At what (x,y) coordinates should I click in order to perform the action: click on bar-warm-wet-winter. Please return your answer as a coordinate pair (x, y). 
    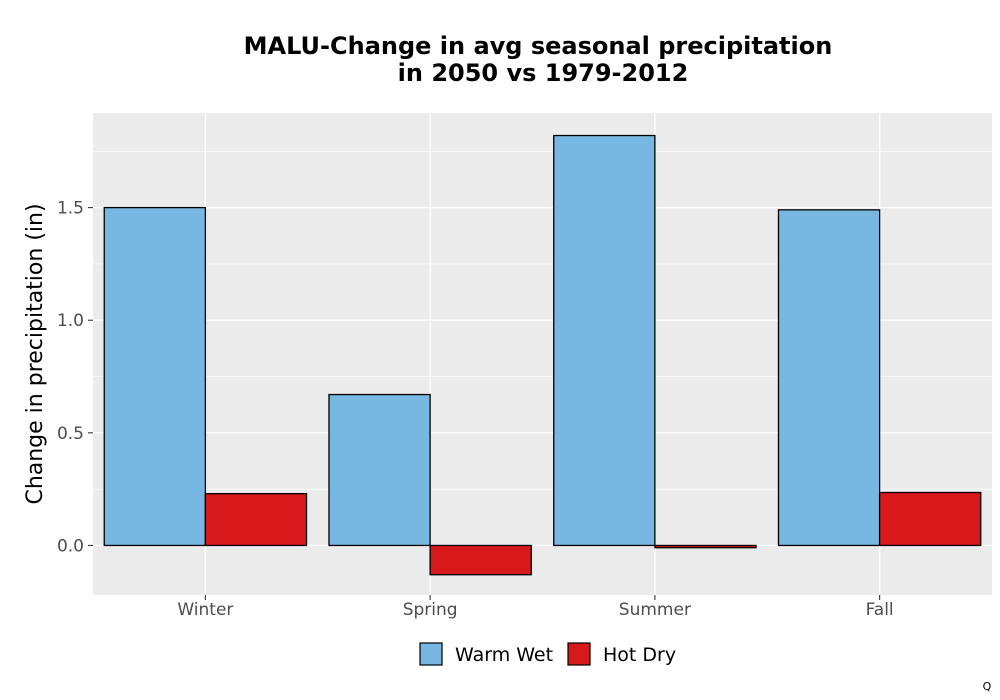
    Looking at the image, I should click on (155, 376).